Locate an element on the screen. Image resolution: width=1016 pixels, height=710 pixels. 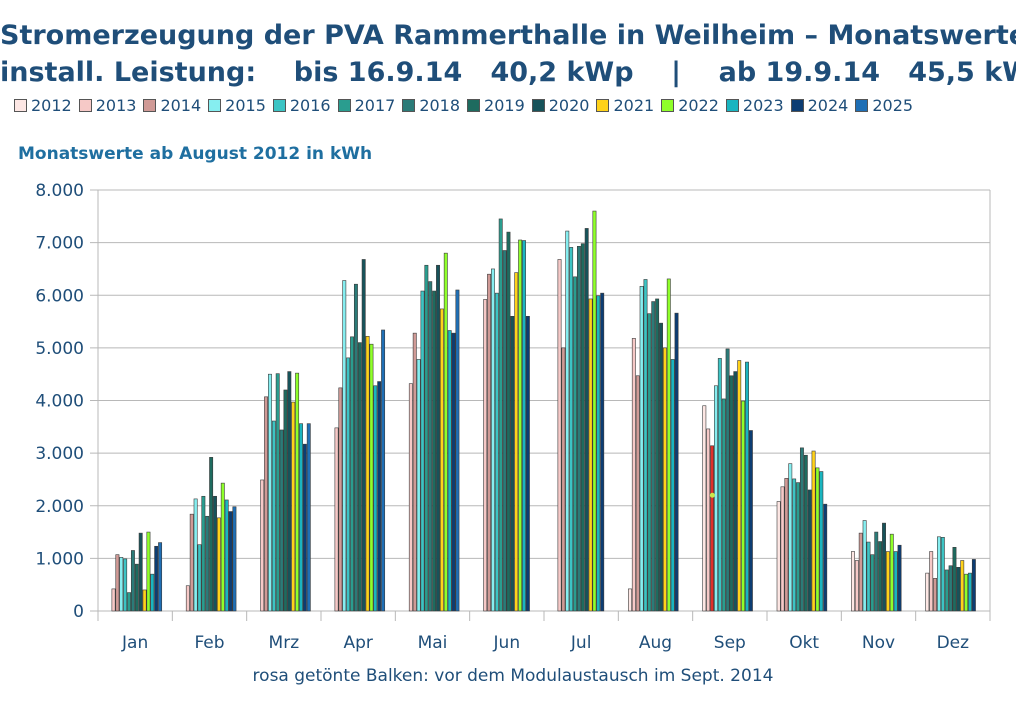
bar-2018-Sep is located at coordinates (727, 480).